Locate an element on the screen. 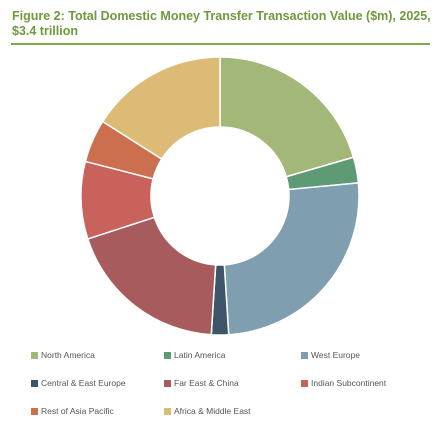 This screenshot has height=436, width=439. legend-item-north-america: North America is located at coordinates (63, 355).